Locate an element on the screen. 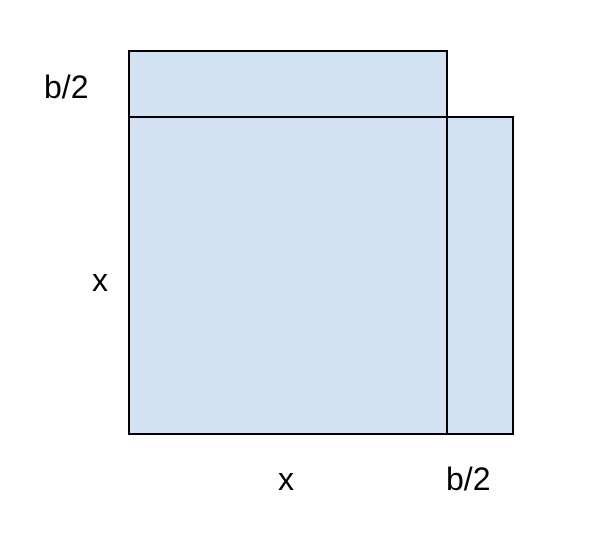 The height and width of the screenshot is (544, 592). square-width-label: x is located at coordinates (286, 479).